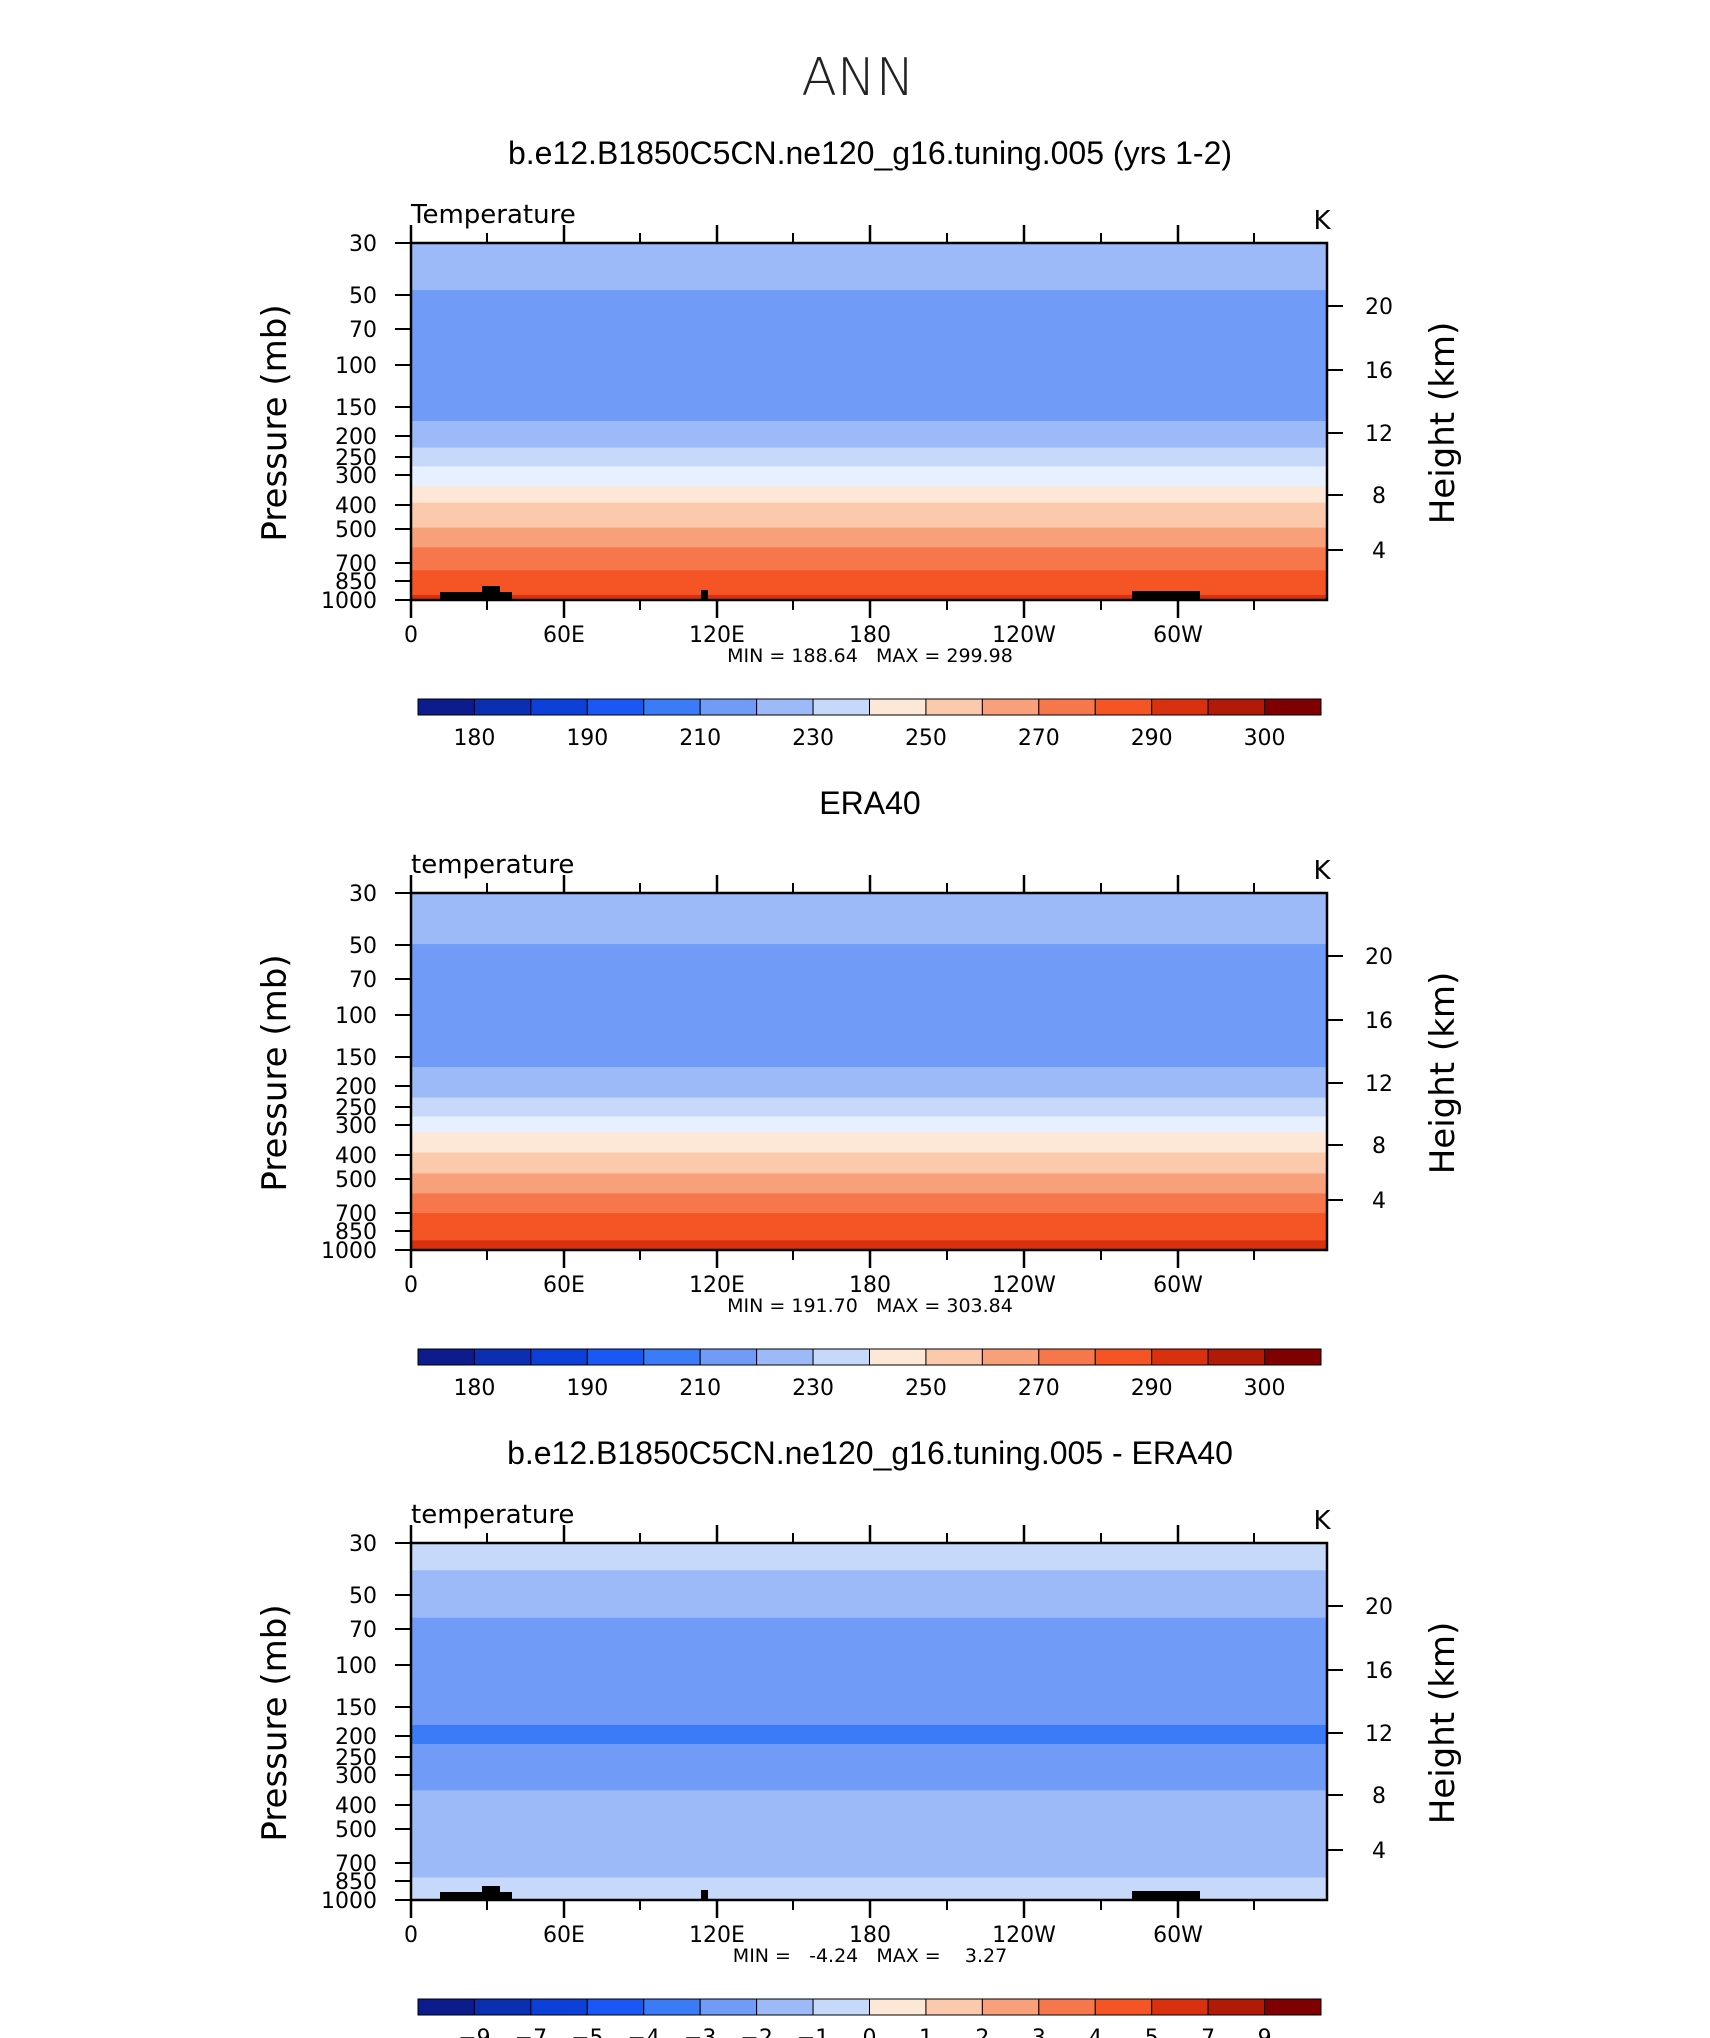 The image size is (1710, 2038). What do you see at coordinates (704, 595) in the screenshot?
I see `topography-block` at bounding box center [704, 595].